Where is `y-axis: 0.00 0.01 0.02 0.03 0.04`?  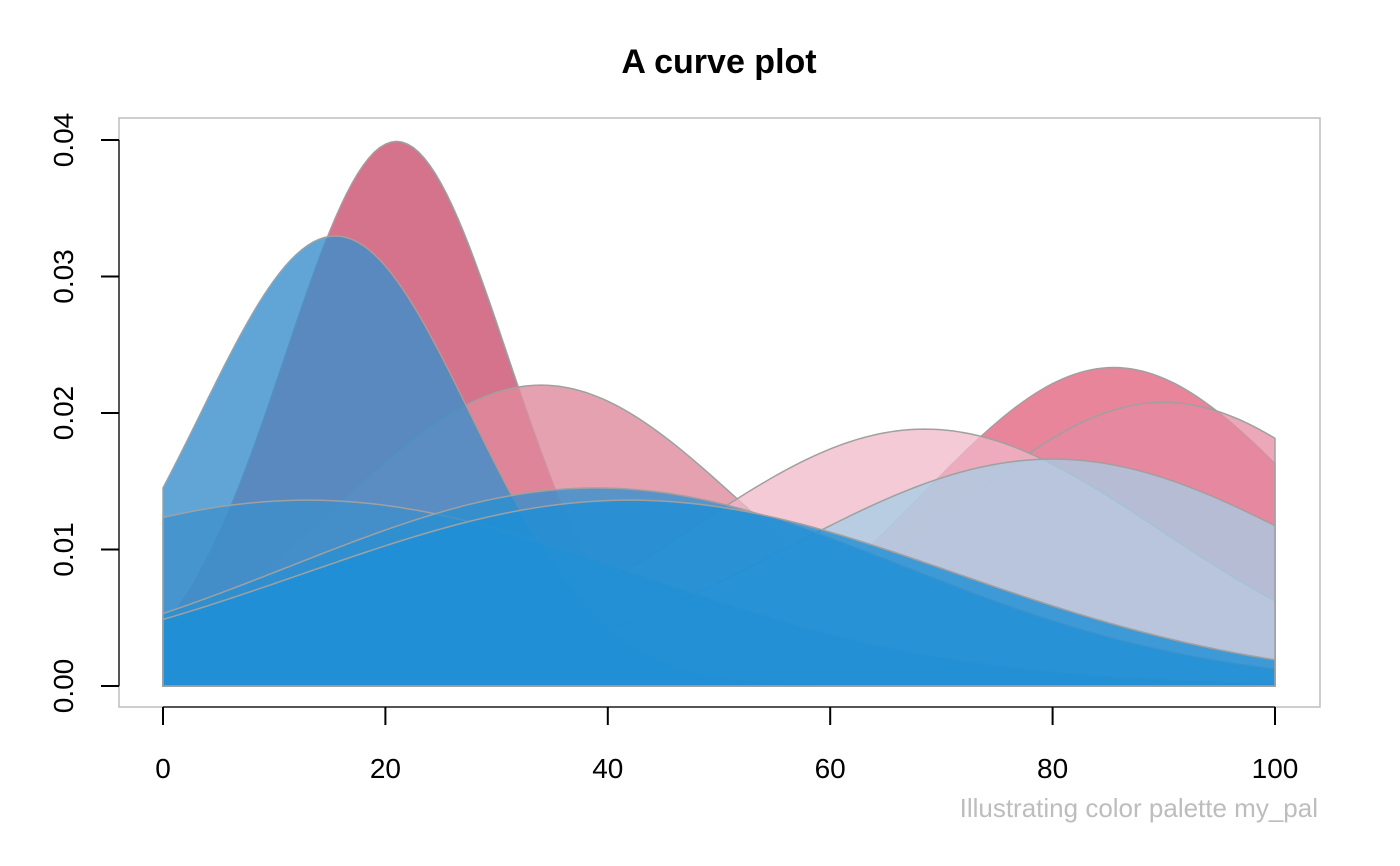
y-axis: 0.00 0.01 0.02 0.03 0.04 is located at coordinates (84, 413).